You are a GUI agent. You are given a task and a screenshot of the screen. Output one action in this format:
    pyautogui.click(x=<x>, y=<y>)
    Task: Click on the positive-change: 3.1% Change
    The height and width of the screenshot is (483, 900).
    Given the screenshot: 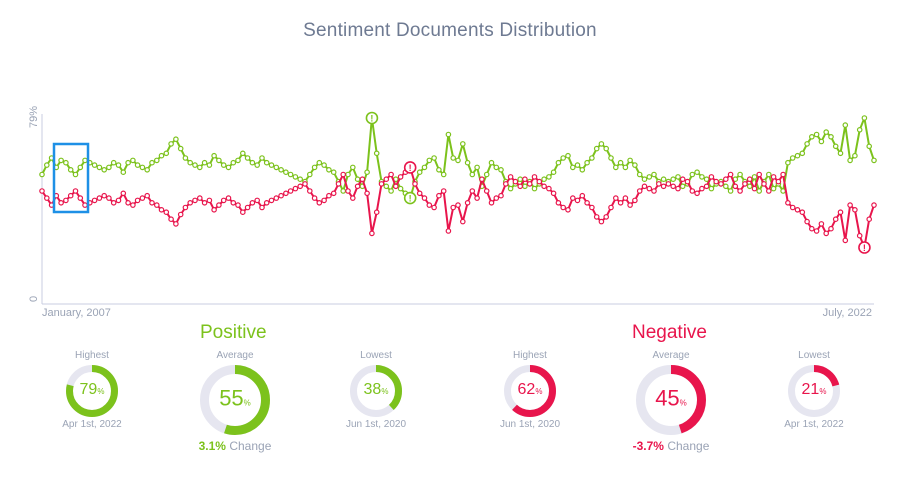 What is the action you would take?
    pyautogui.click(x=235, y=446)
    